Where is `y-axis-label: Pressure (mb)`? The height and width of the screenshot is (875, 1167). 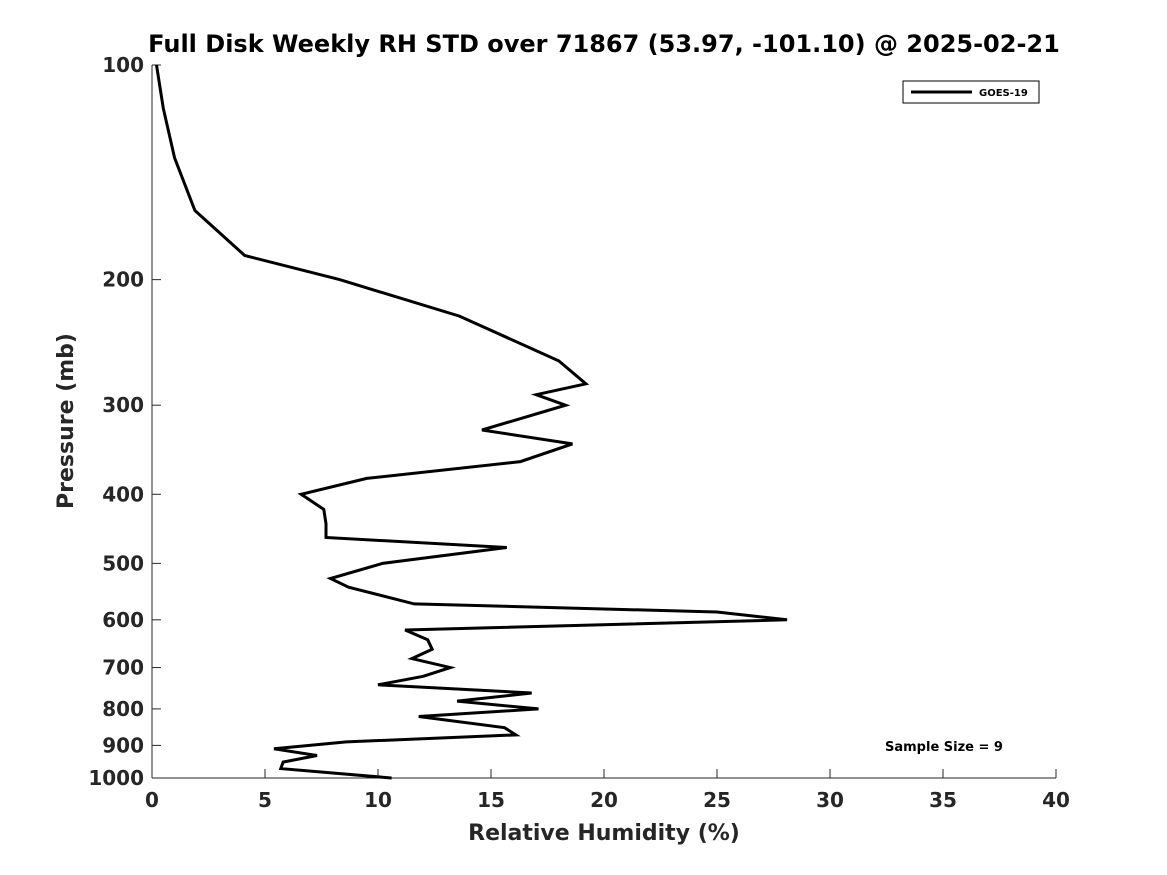 y-axis-label: Pressure (mb) is located at coordinates (66, 421).